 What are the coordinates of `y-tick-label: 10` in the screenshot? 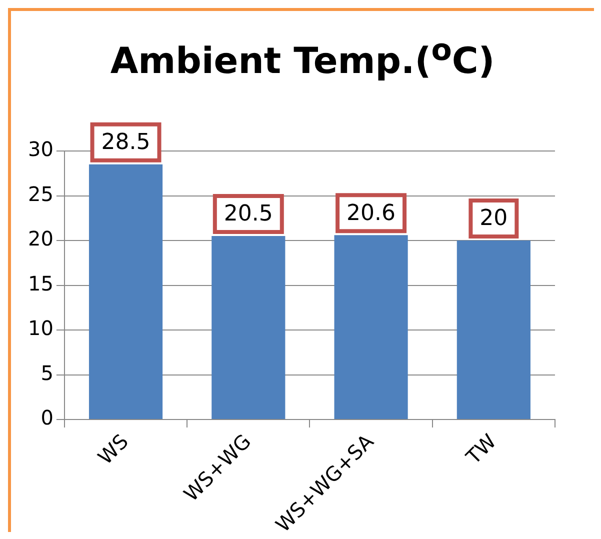 It's located at (41, 328).